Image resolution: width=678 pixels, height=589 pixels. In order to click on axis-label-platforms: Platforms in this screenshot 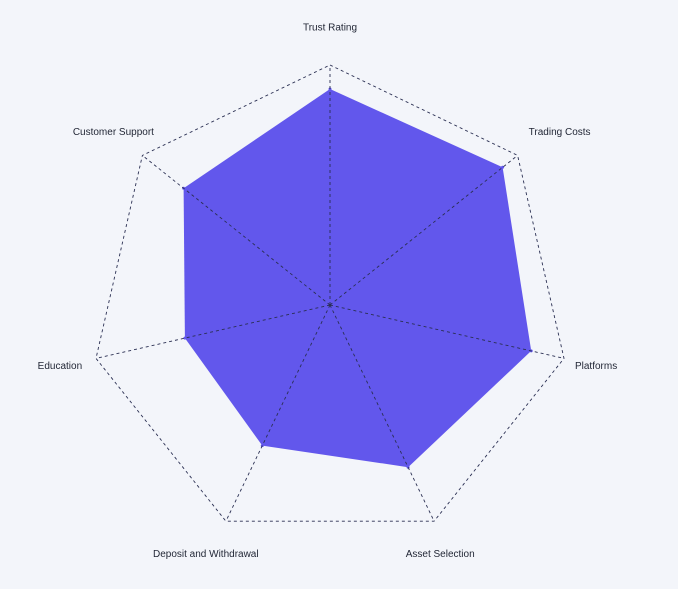, I will do `click(596, 366)`.